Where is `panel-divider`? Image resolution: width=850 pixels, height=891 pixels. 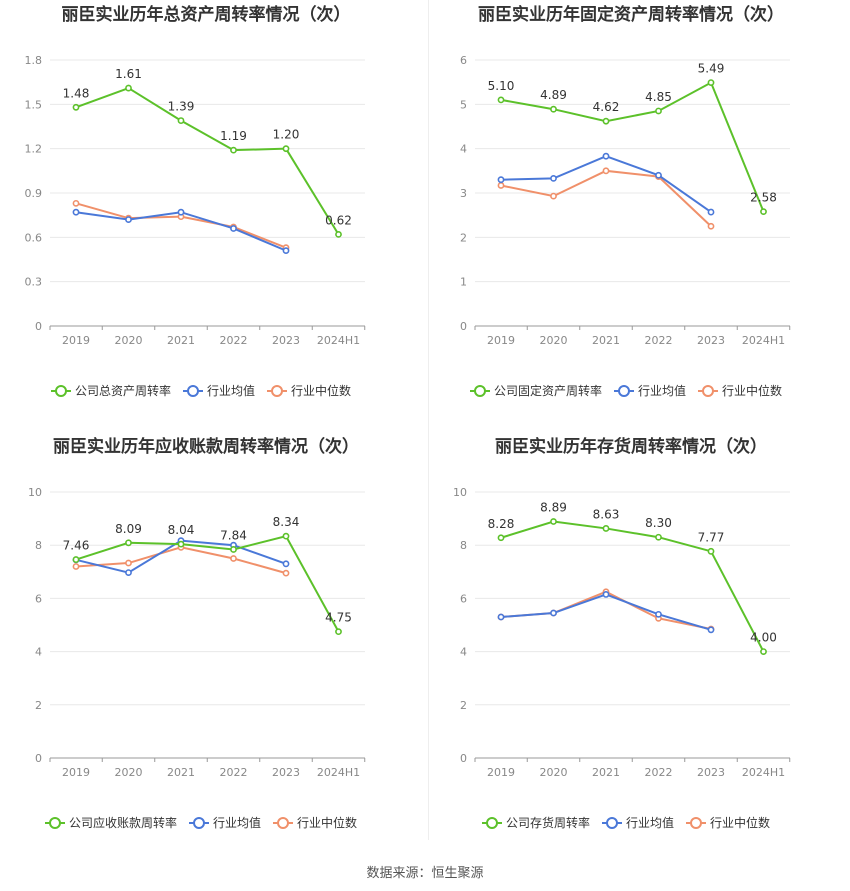
panel-divider is located at coordinates (428, 420).